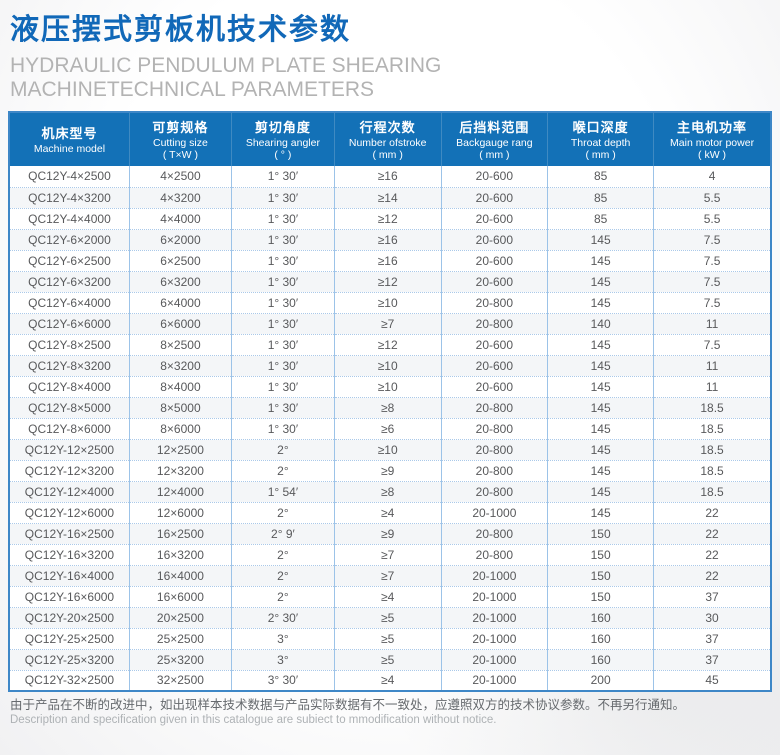  I want to click on cell-machine-model: QC12Y-6×2000, so click(69, 240).